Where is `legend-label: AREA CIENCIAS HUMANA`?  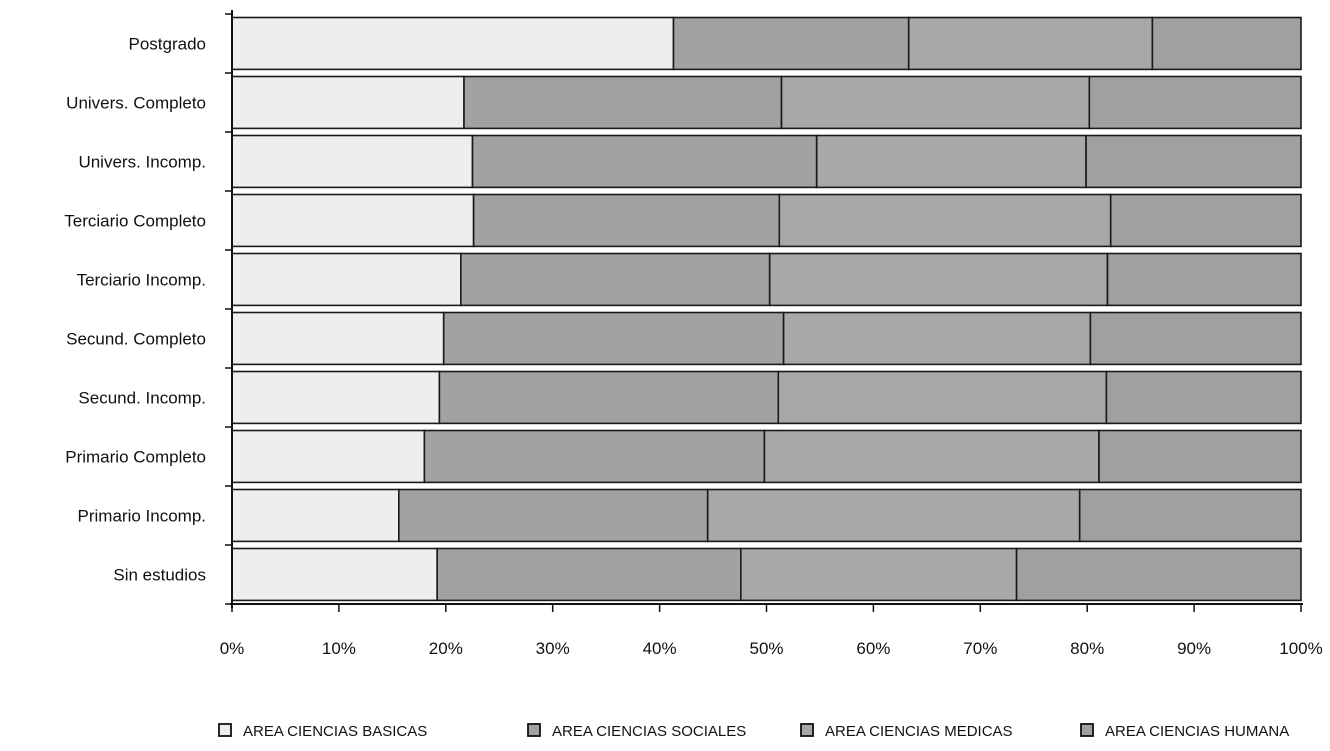
legend-label: AREA CIENCIAS HUMANA is located at coordinates (1197, 731).